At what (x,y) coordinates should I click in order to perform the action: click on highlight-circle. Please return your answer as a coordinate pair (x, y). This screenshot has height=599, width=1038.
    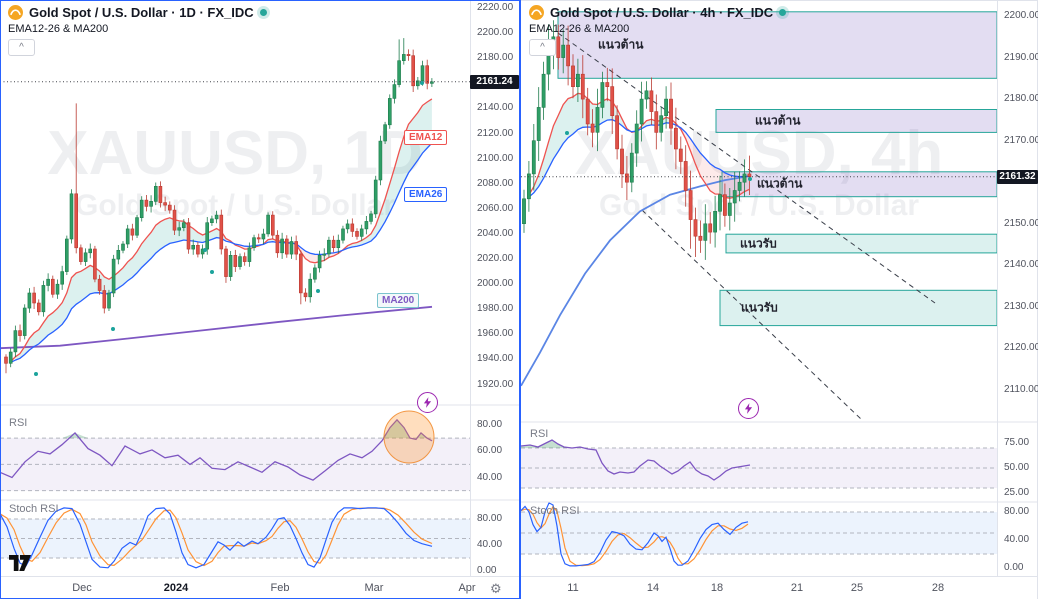
    Looking at the image, I should click on (409, 437).